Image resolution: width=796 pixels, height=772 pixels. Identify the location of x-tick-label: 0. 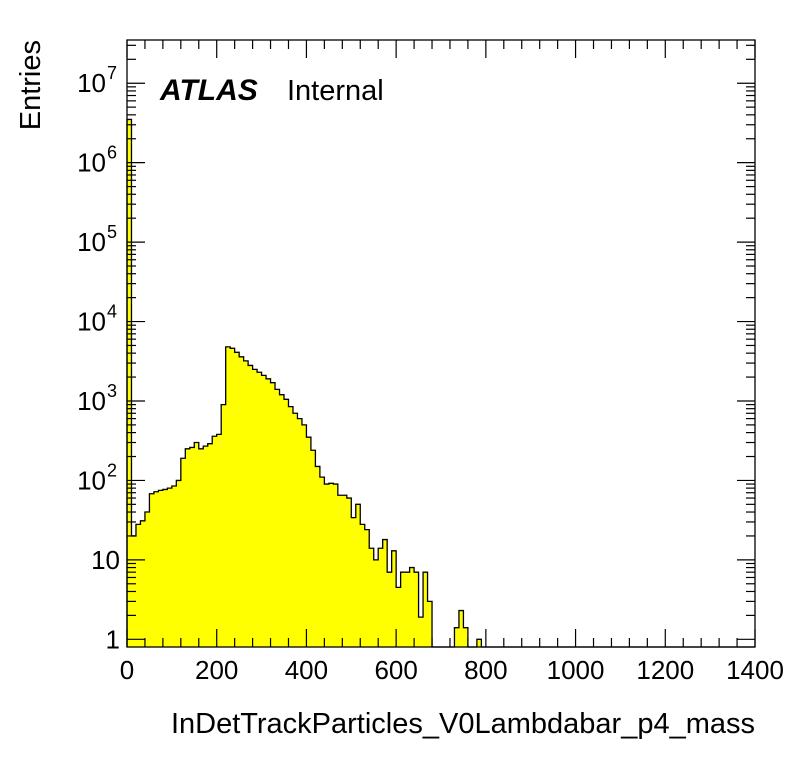
(127, 670).